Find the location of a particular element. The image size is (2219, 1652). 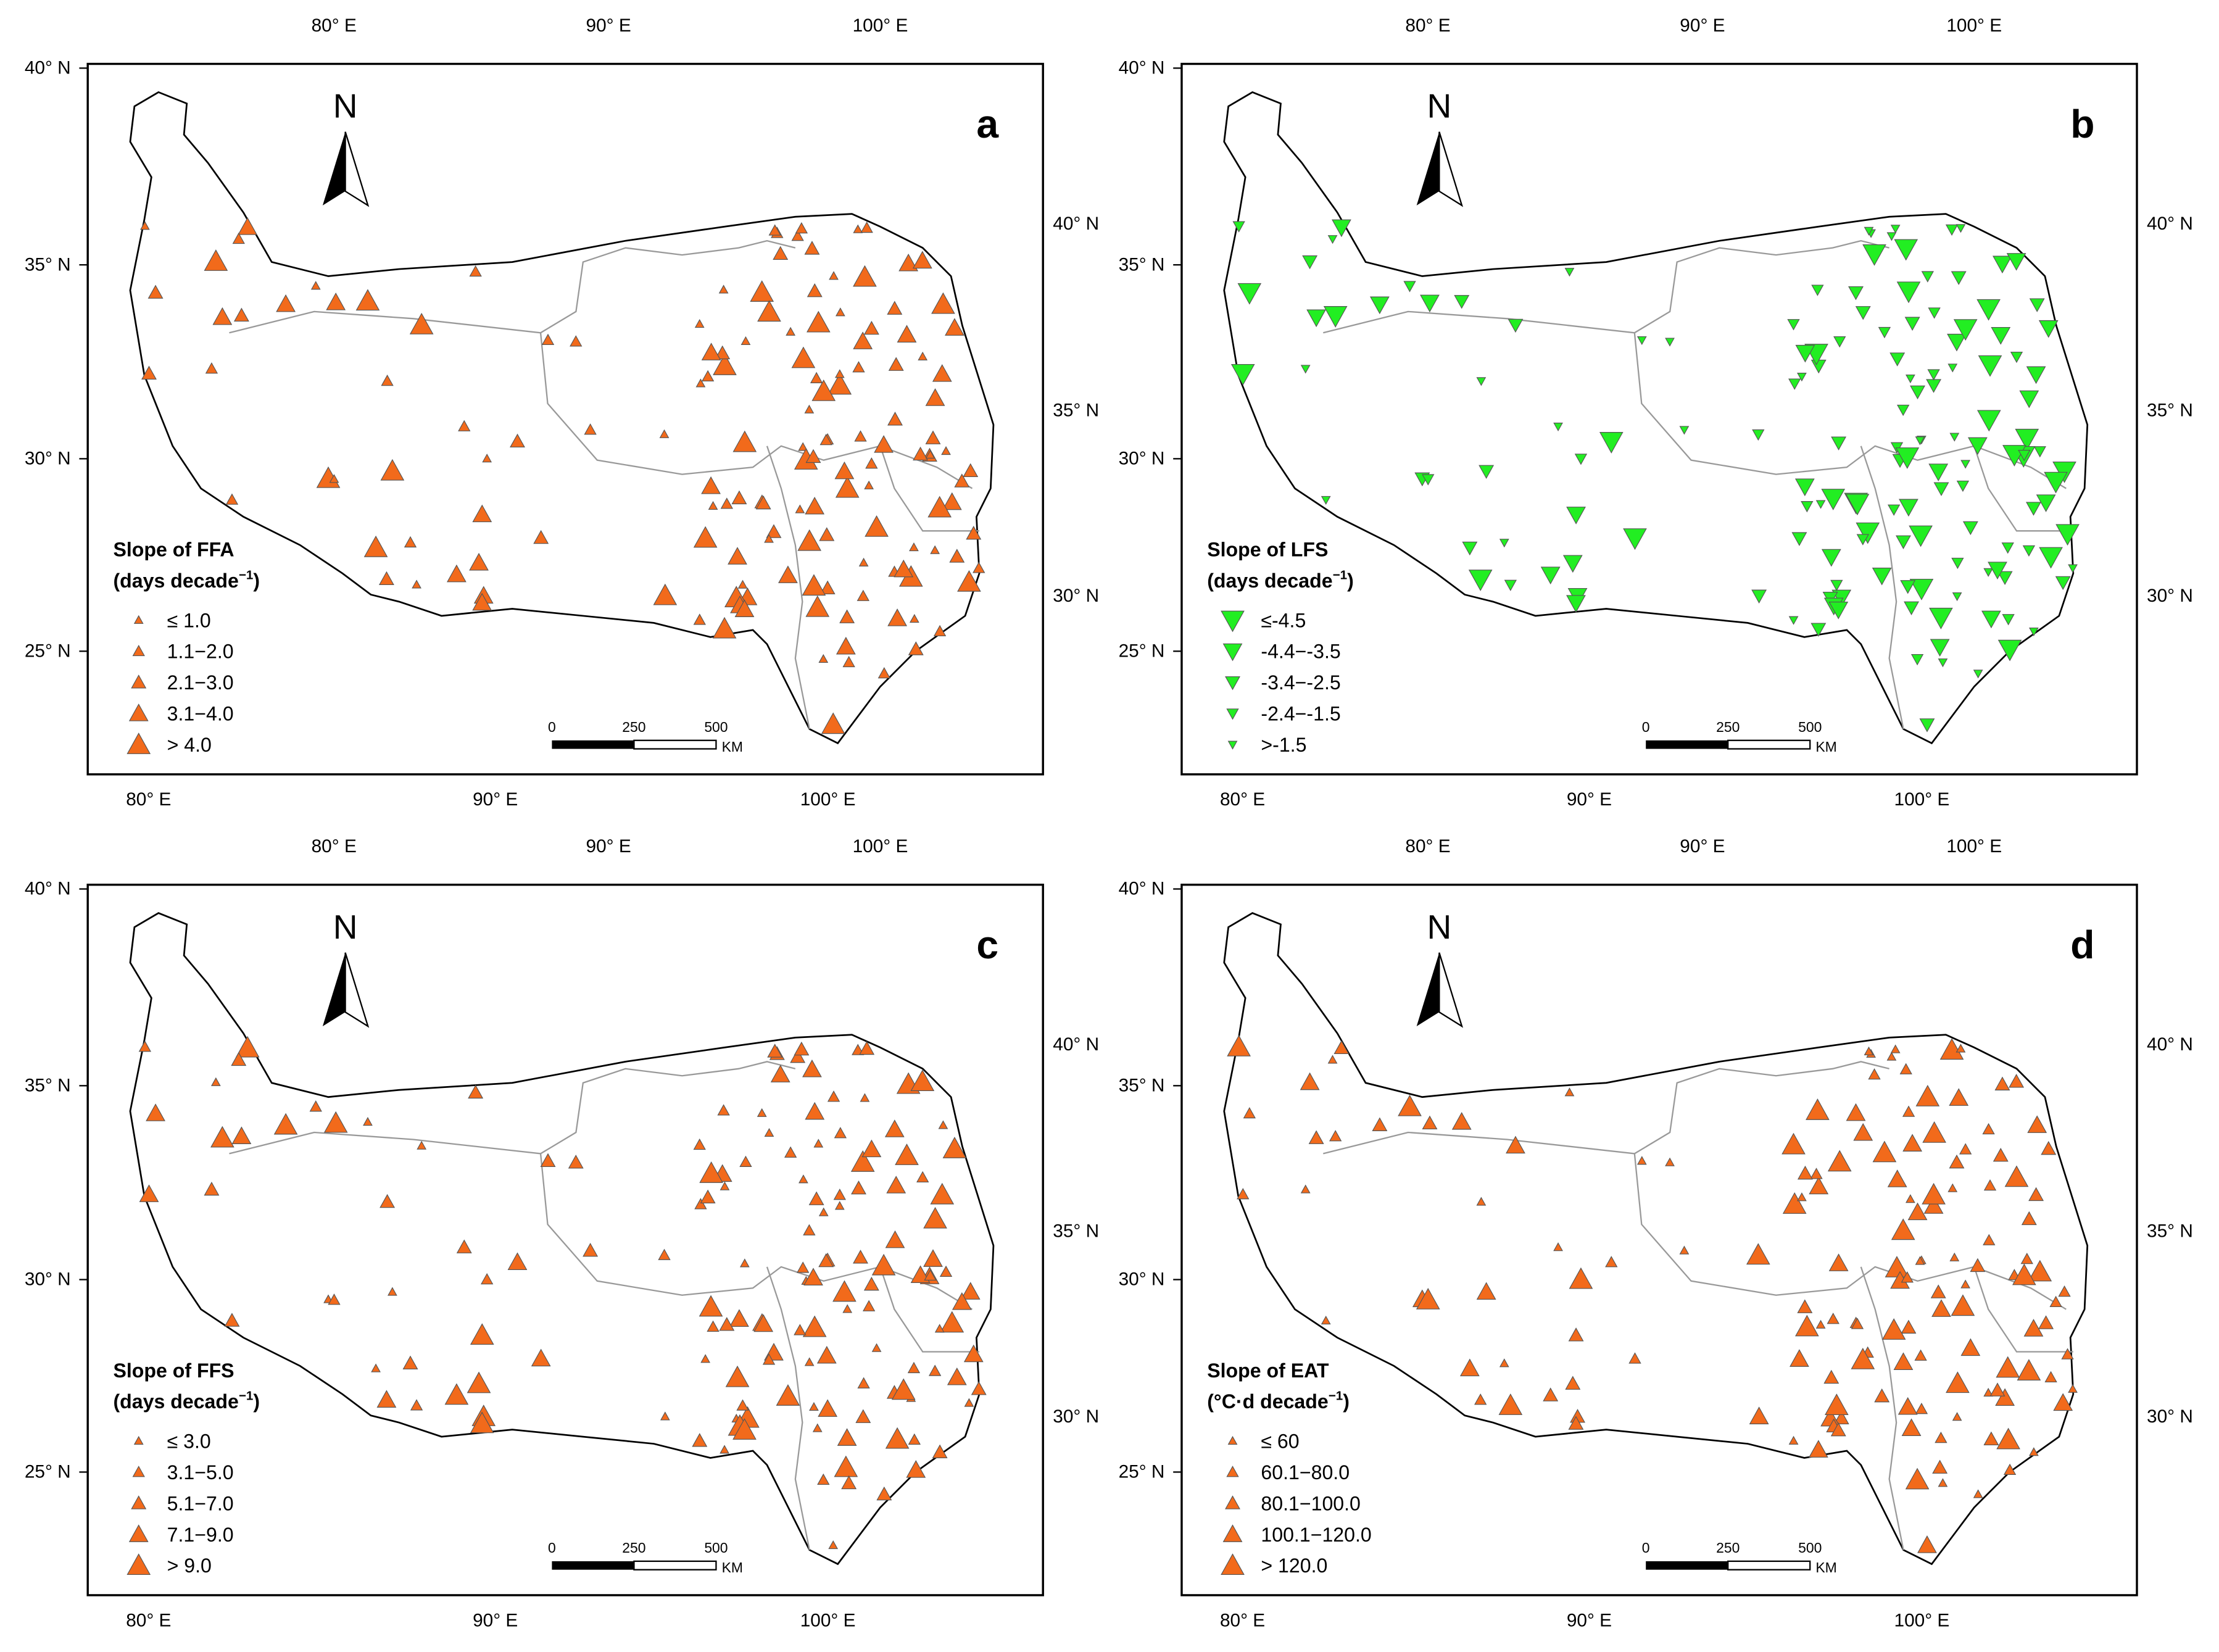

scale-label: 250 is located at coordinates (1728, 1548).